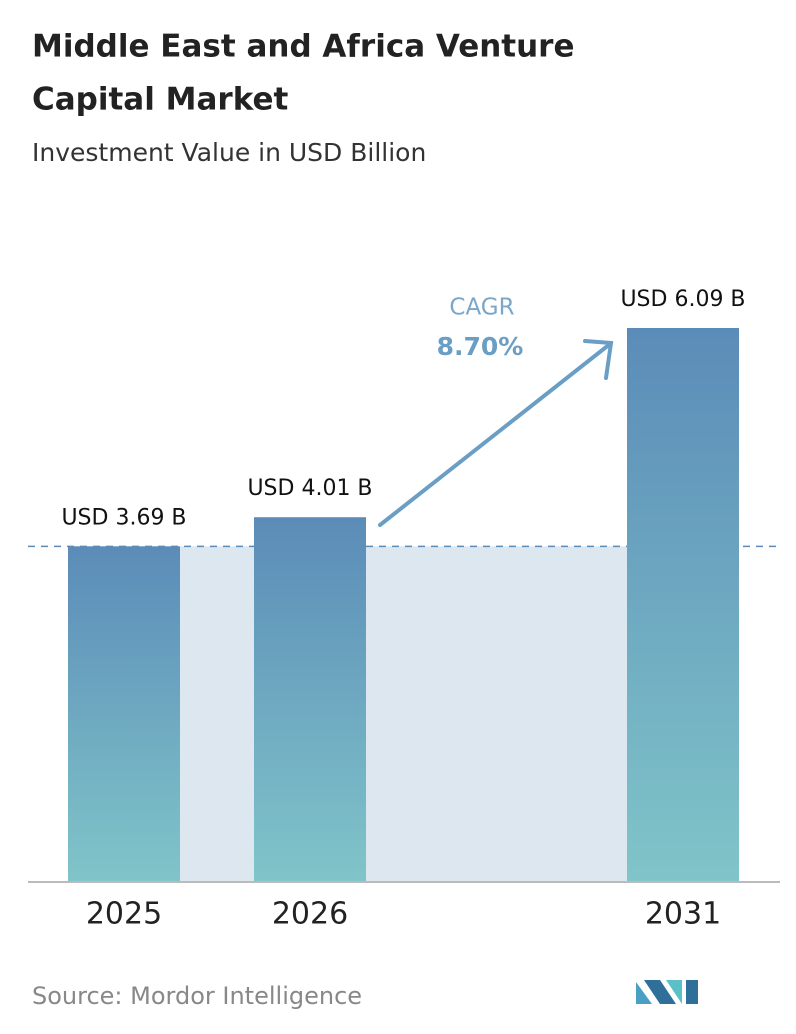 Image resolution: width=796 pixels, height=1034 pixels. Describe the element at coordinates (229, 152) in the screenshot. I see `chart-subtitle: Investment Value in USD Billion` at that location.